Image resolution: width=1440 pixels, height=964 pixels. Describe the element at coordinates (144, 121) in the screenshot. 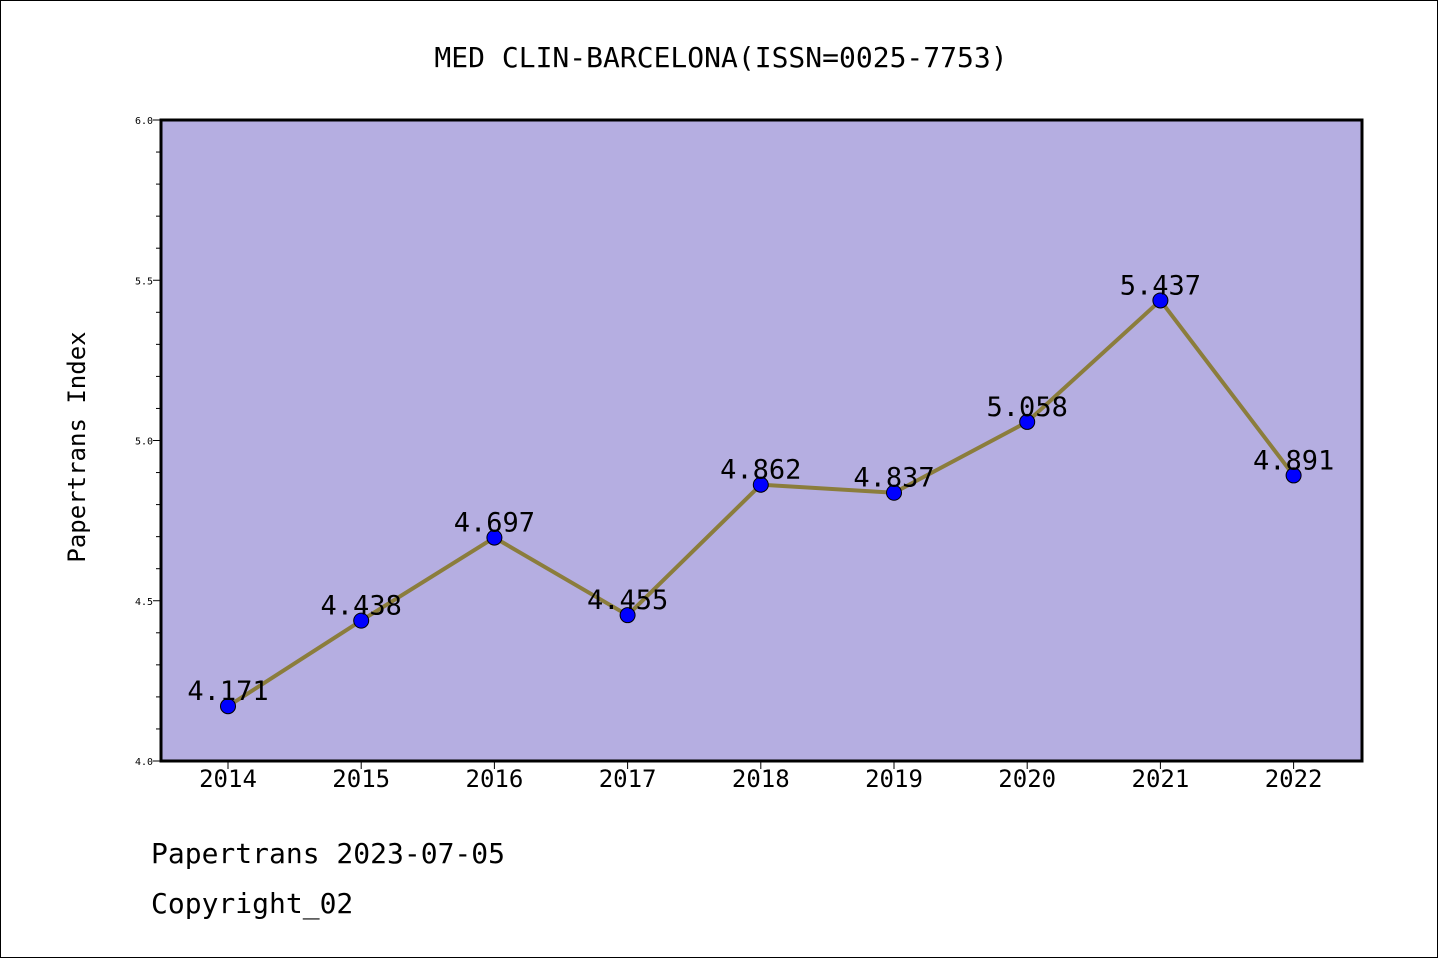

I see `y-tick-label: 6.0` at that location.